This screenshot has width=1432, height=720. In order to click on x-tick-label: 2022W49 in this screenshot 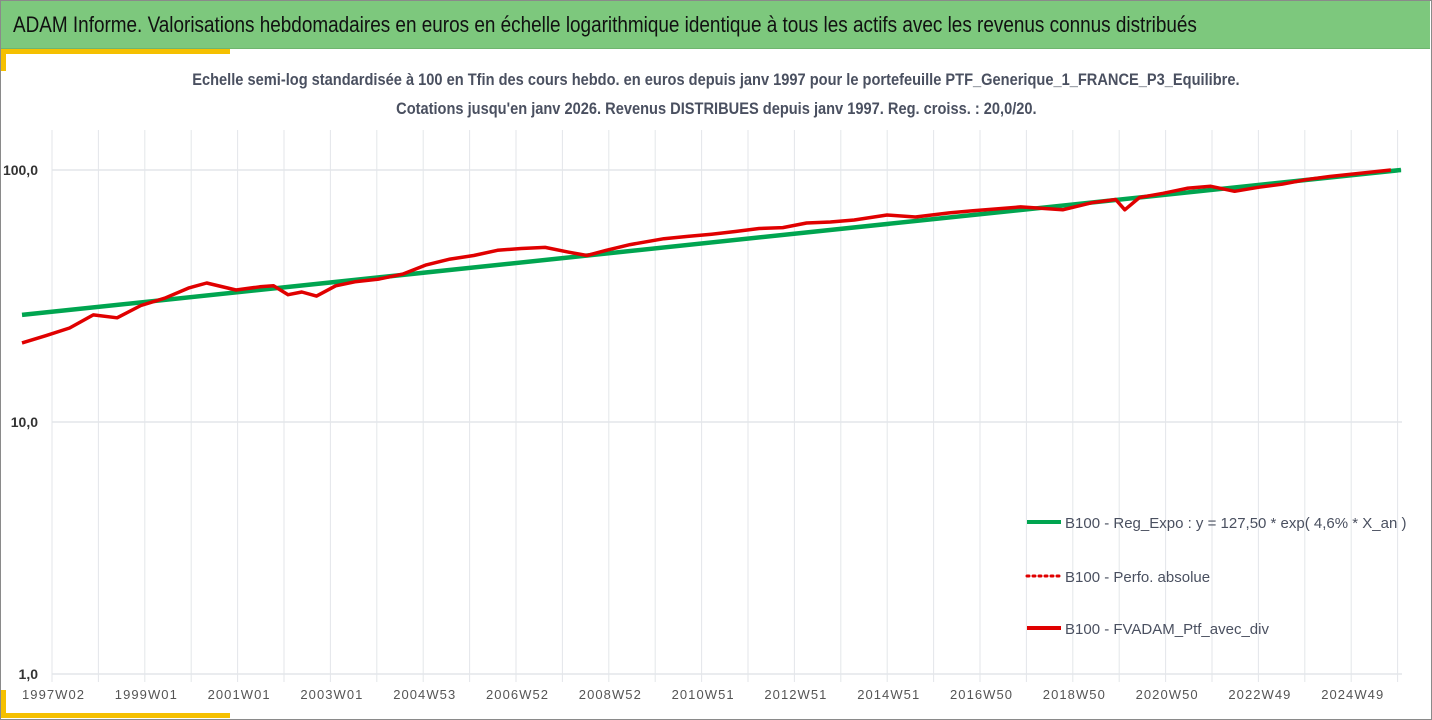, I will do `click(1259, 694)`.